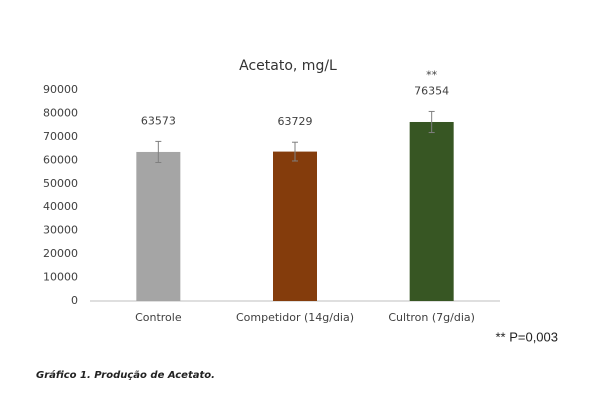 The image size is (593, 411). I want to click on y-tick-label: 80000, so click(60, 112).